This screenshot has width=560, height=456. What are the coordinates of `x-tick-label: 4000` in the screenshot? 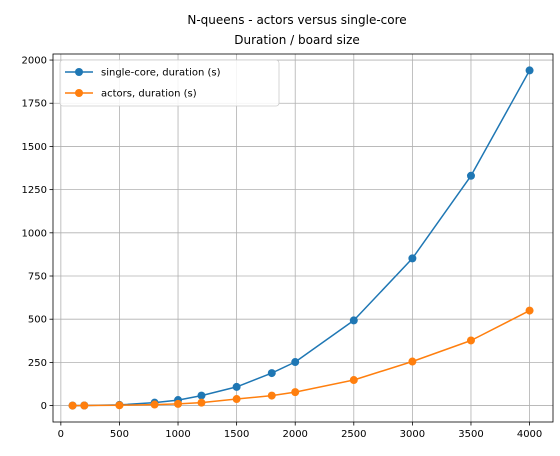 It's located at (529, 434).